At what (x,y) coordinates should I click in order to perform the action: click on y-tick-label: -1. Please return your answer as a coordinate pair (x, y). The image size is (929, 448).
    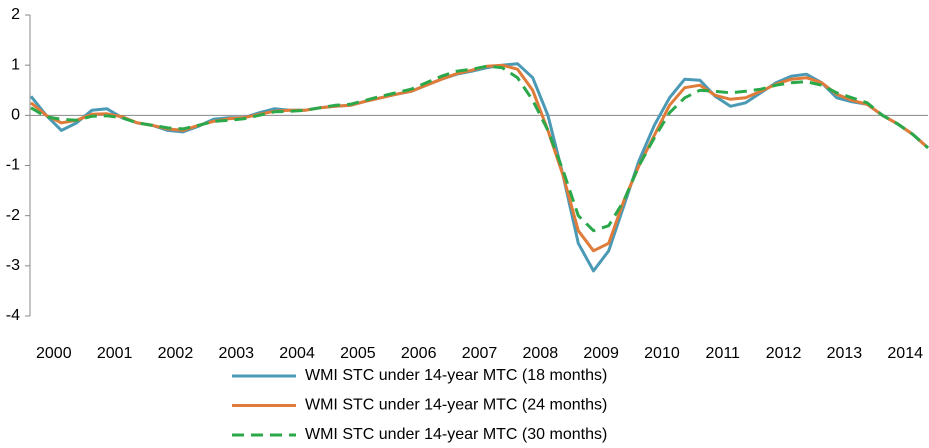
    Looking at the image, I should click on (13, 165).